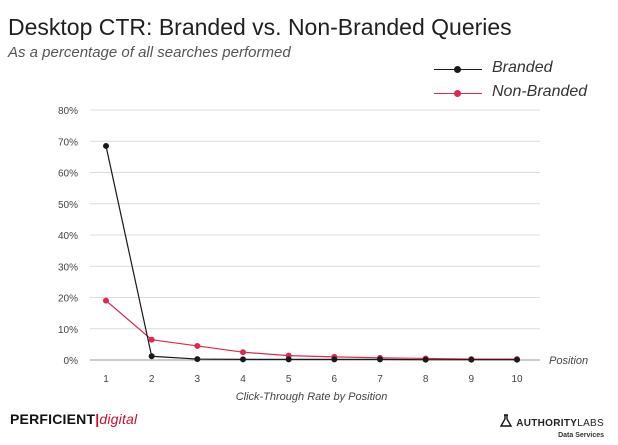 This screenshot has height=445, width=618. I want to click on x-tick-label: 4, so click(243, 379).